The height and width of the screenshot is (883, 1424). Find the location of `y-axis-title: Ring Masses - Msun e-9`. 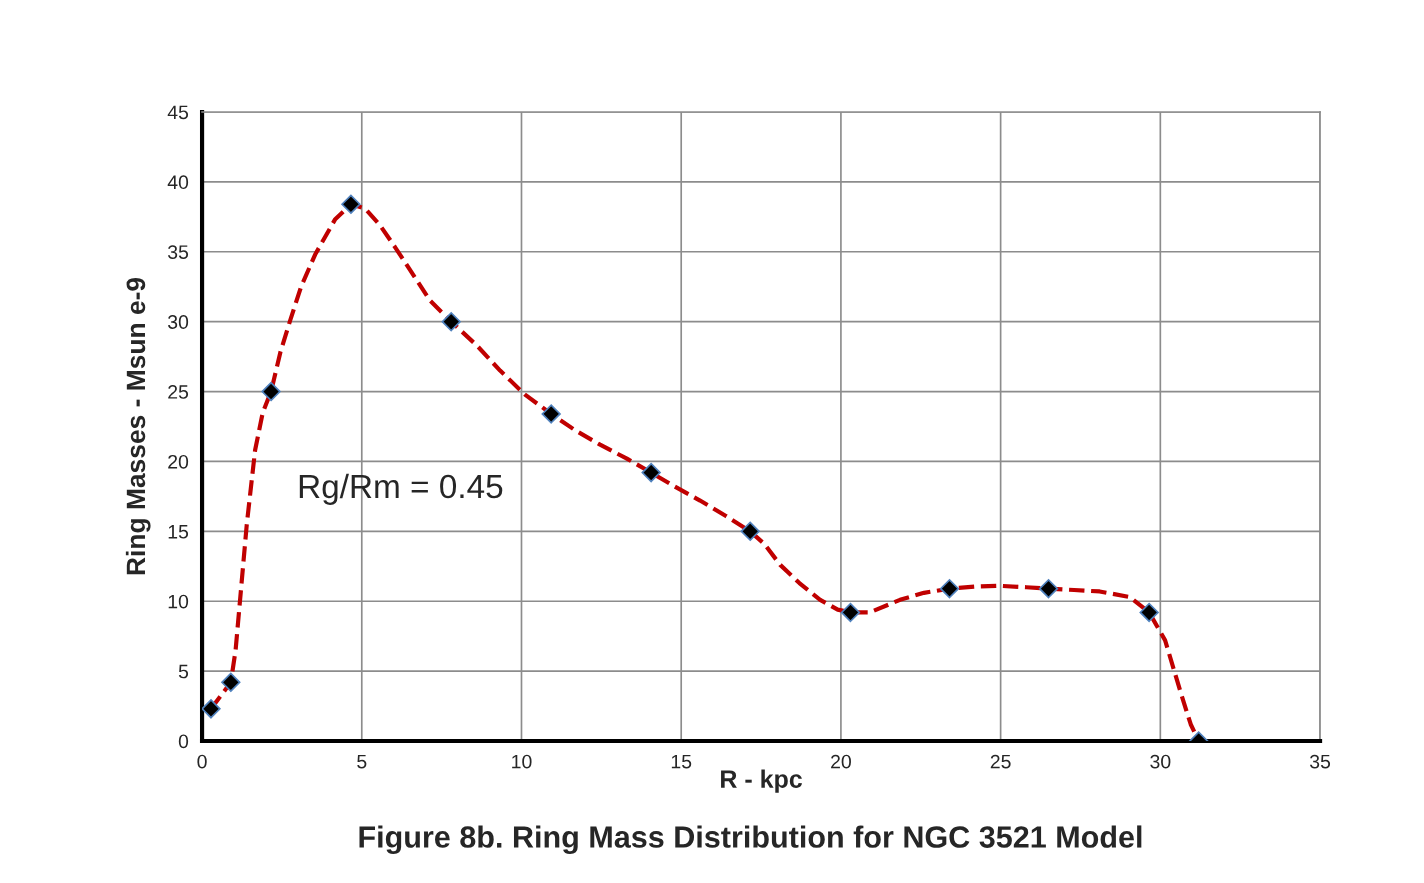

y-axis-title: Ring Masses - Msun e-9 is located at coordinates (138, 426).